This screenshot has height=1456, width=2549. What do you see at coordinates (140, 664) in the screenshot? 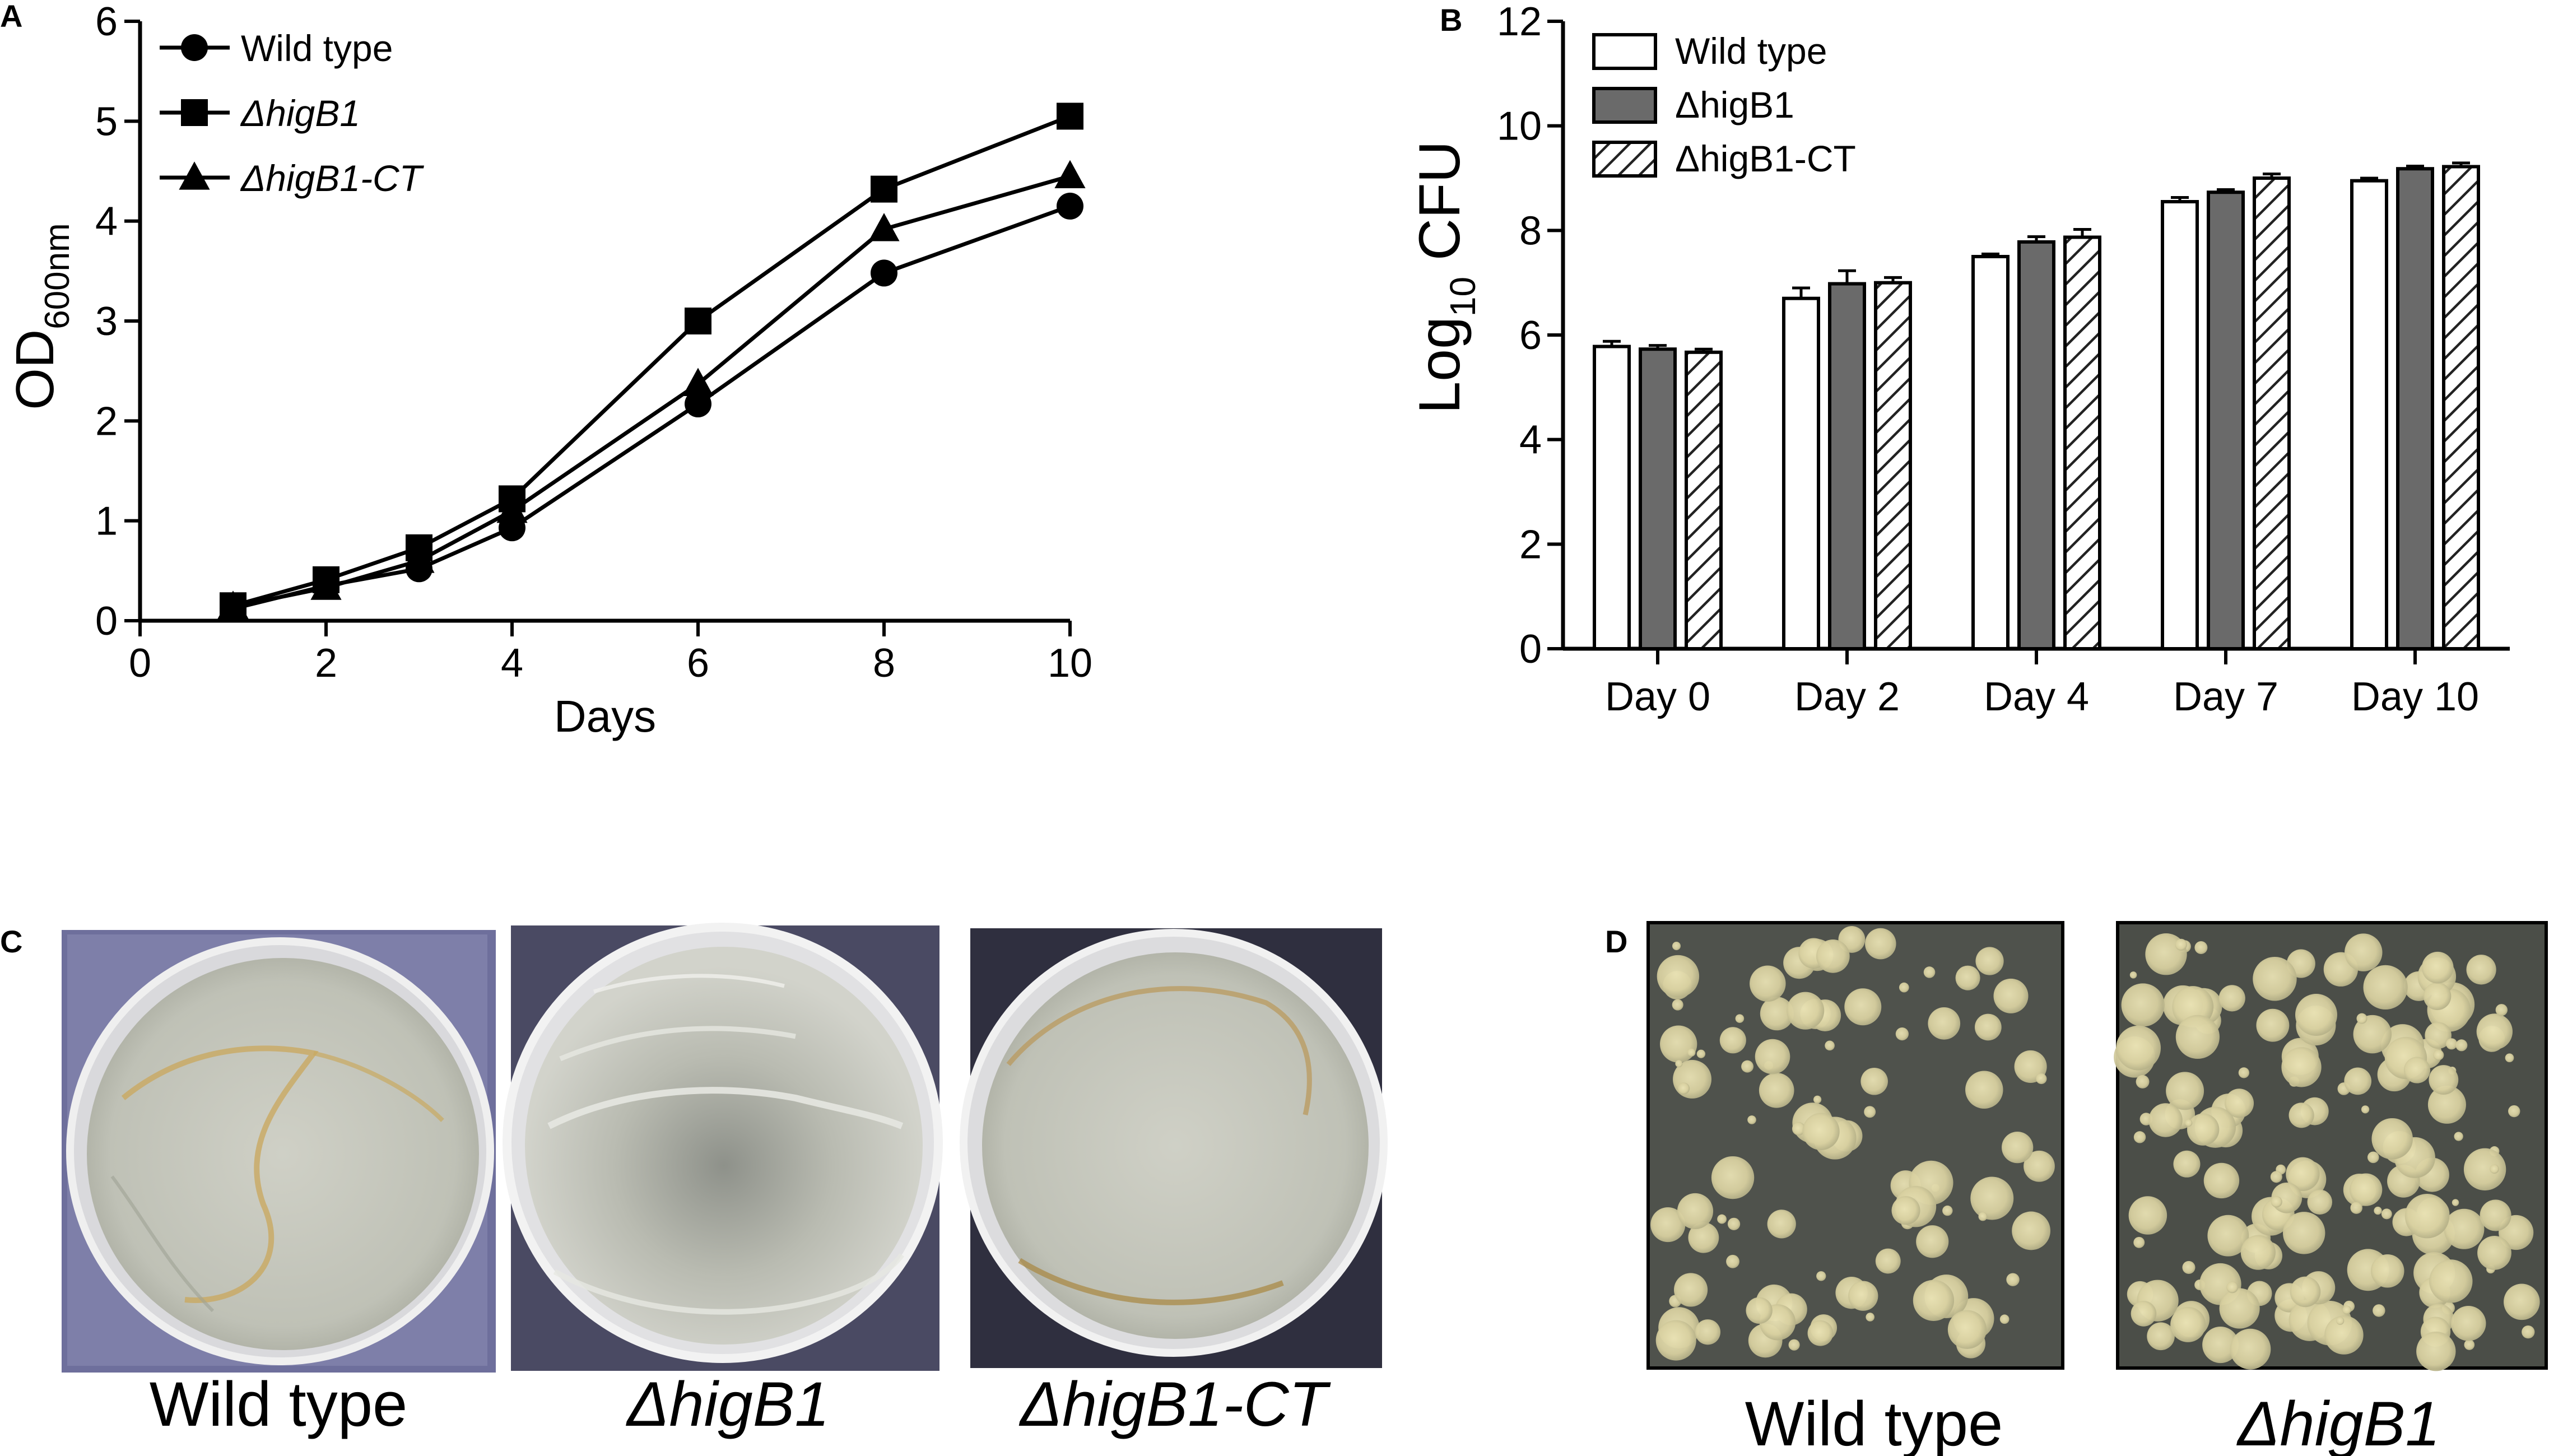
I see `x-tick-label: 0` at bounding box center [140, 664].